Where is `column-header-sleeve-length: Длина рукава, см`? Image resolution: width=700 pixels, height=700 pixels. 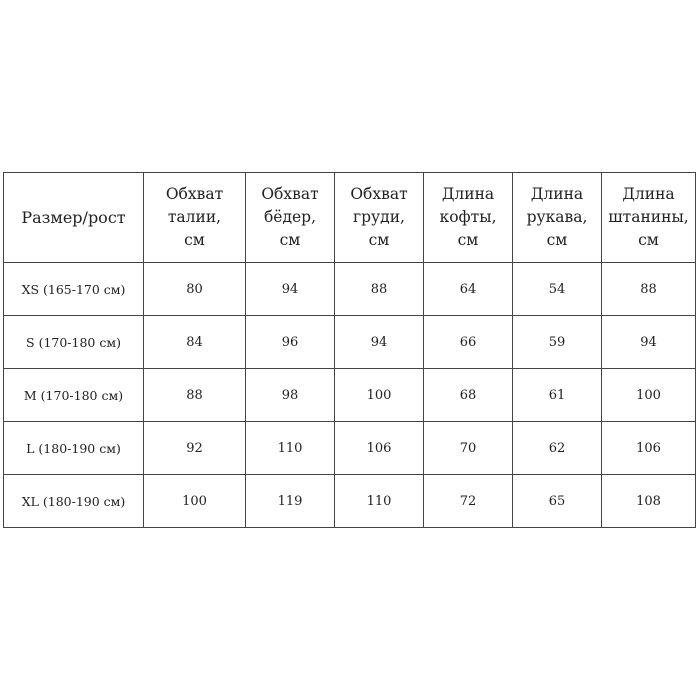 column-header-sleeve-length: Длина рукава, см is located at coordinates (557, 217).